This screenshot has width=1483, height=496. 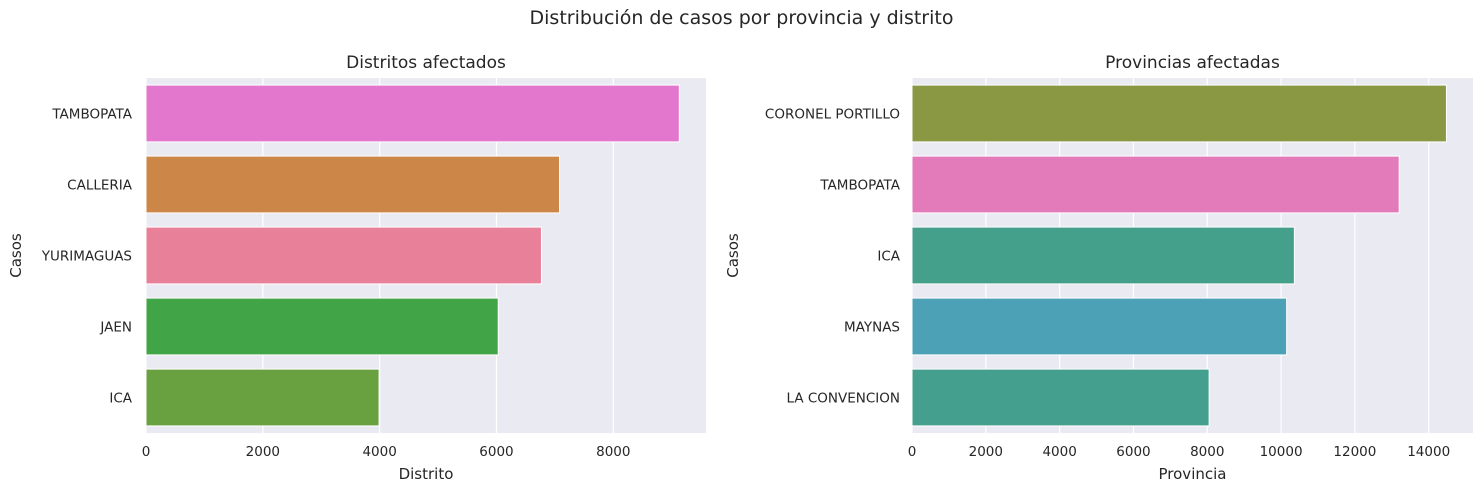 What do you see at coordinates (1192, 63) in the screenshot?
I see `chart-title: Provincias afectadas` at bounding box center [1192, 63].